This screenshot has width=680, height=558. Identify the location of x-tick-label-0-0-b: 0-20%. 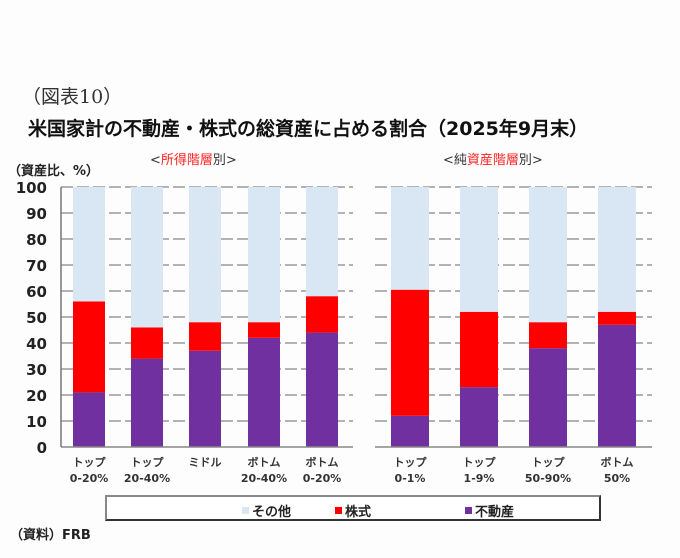
(89, 478).